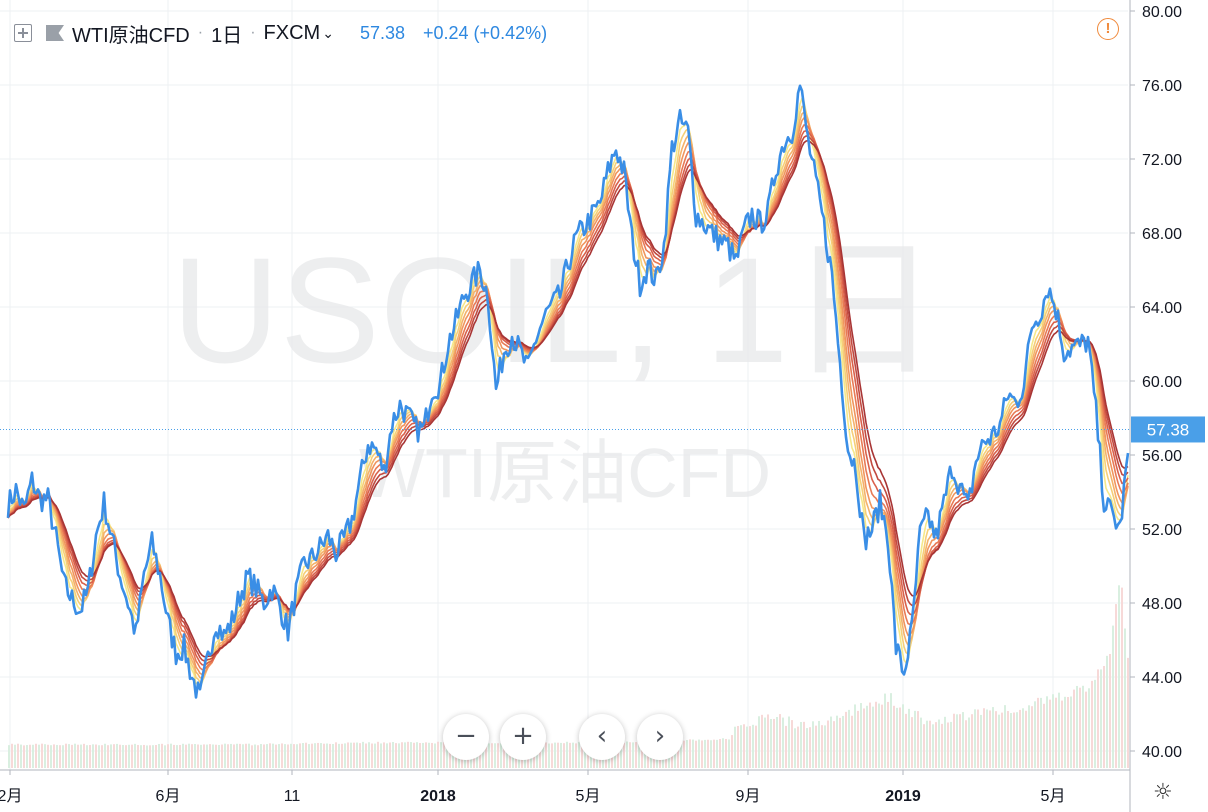 The width and height of the screenshot is (1208, 812). Describe the element at coordinates (328, 32) in the screenshot. I see `chevron-down-icon: ⌄` at that location.